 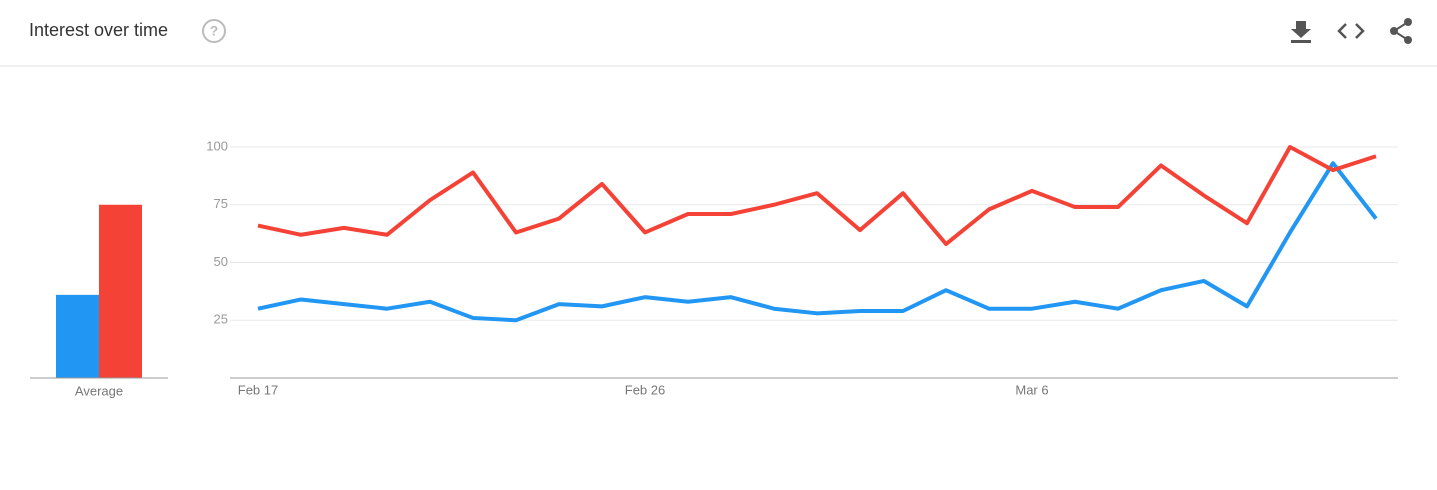 What do you see at coordinates (1301, 32) in the screenshot?
I see `download-icon` at bounding box center [1301, 32].